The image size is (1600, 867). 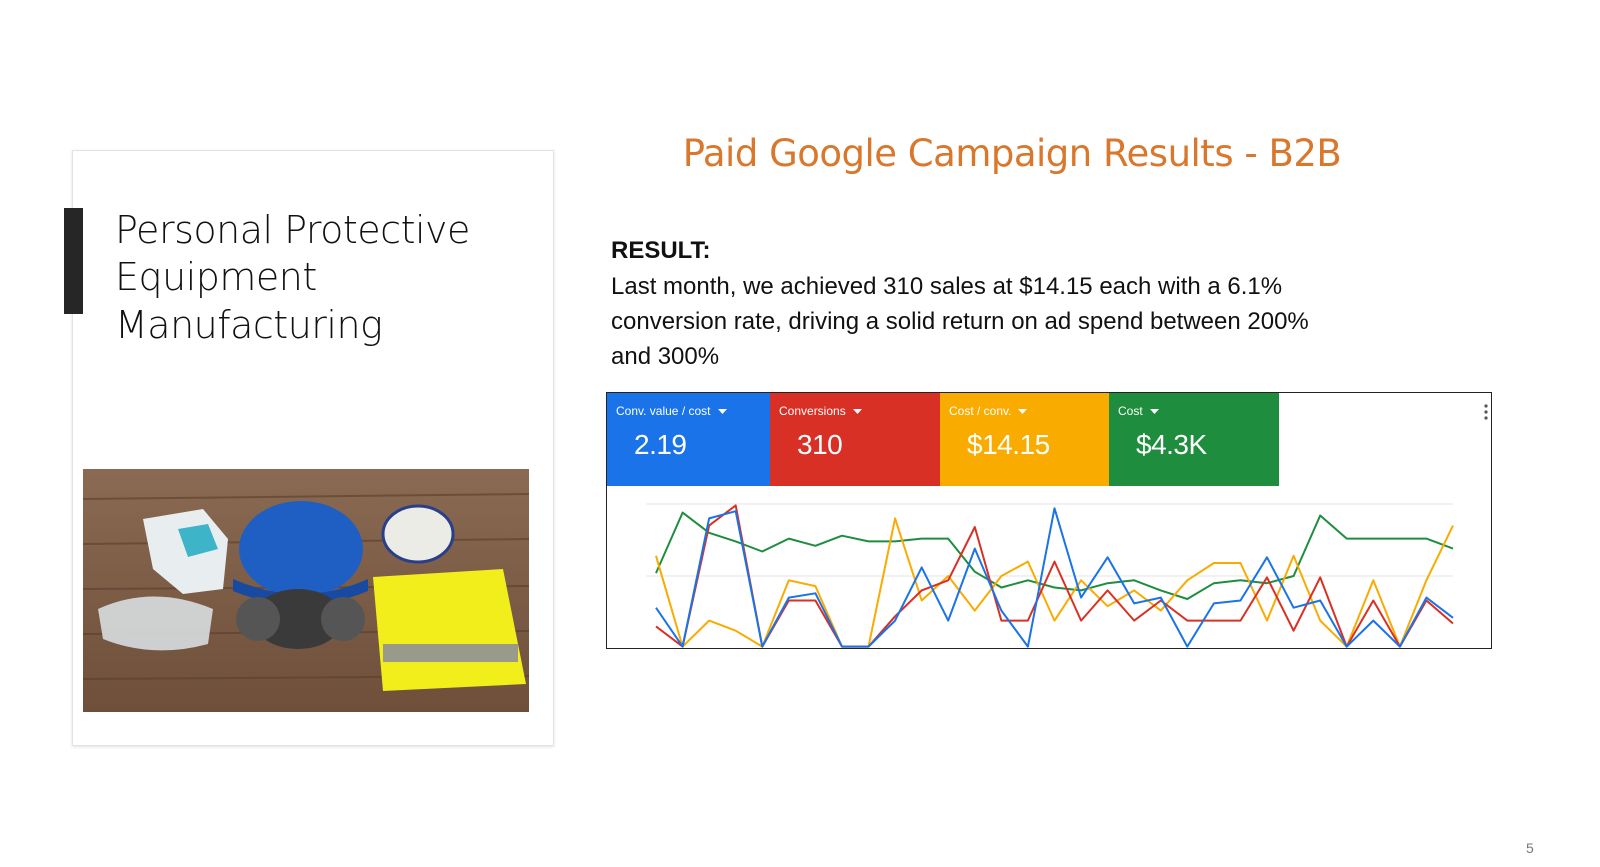 What do you see at coordinates (688, 439) in the screenshot?
I see `kpi-card: Conv. value / cost 2.19` at bounding box center [688, 439].